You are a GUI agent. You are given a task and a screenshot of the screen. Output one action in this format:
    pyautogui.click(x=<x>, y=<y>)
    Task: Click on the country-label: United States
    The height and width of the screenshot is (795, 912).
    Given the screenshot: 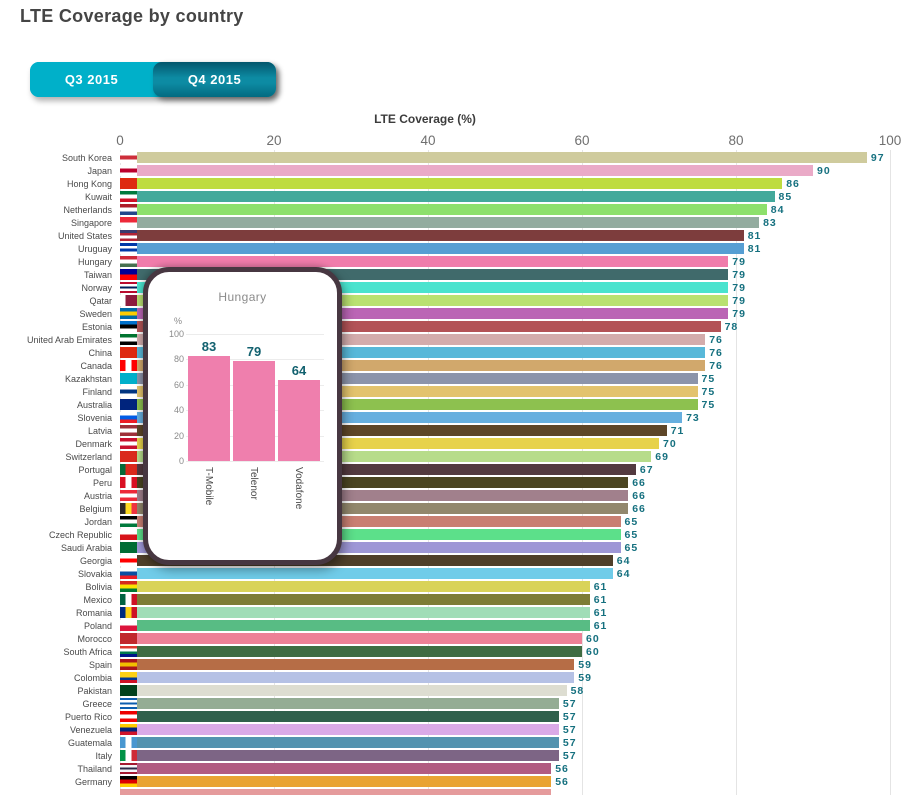 What is the action you would take?
    pyautogui.click(x=84, y=235)
    